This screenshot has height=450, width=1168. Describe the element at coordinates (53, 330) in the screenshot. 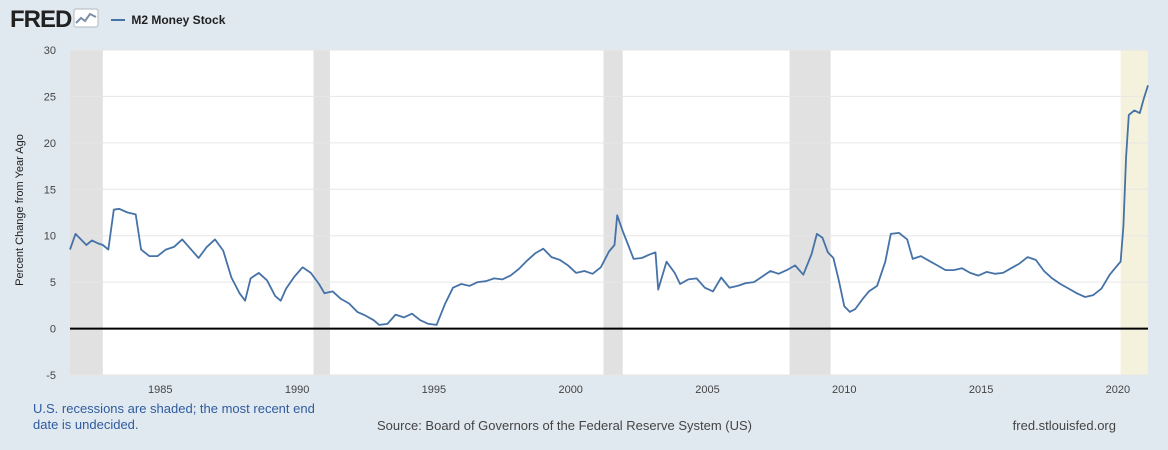

I see `y-tick-label: 0` at that location.